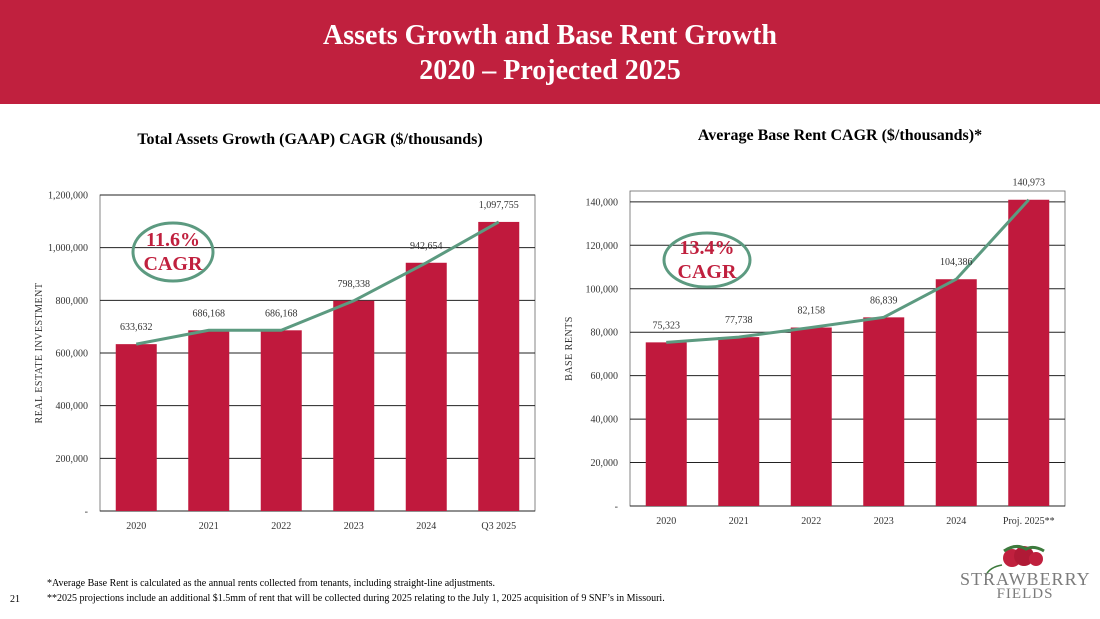 The height and width of the screenshot is (619, 1100). What do you see at coordinates (1015, 560) in the screenshot?
I see `strawberry-icon` at bounding box center [1015, 560].